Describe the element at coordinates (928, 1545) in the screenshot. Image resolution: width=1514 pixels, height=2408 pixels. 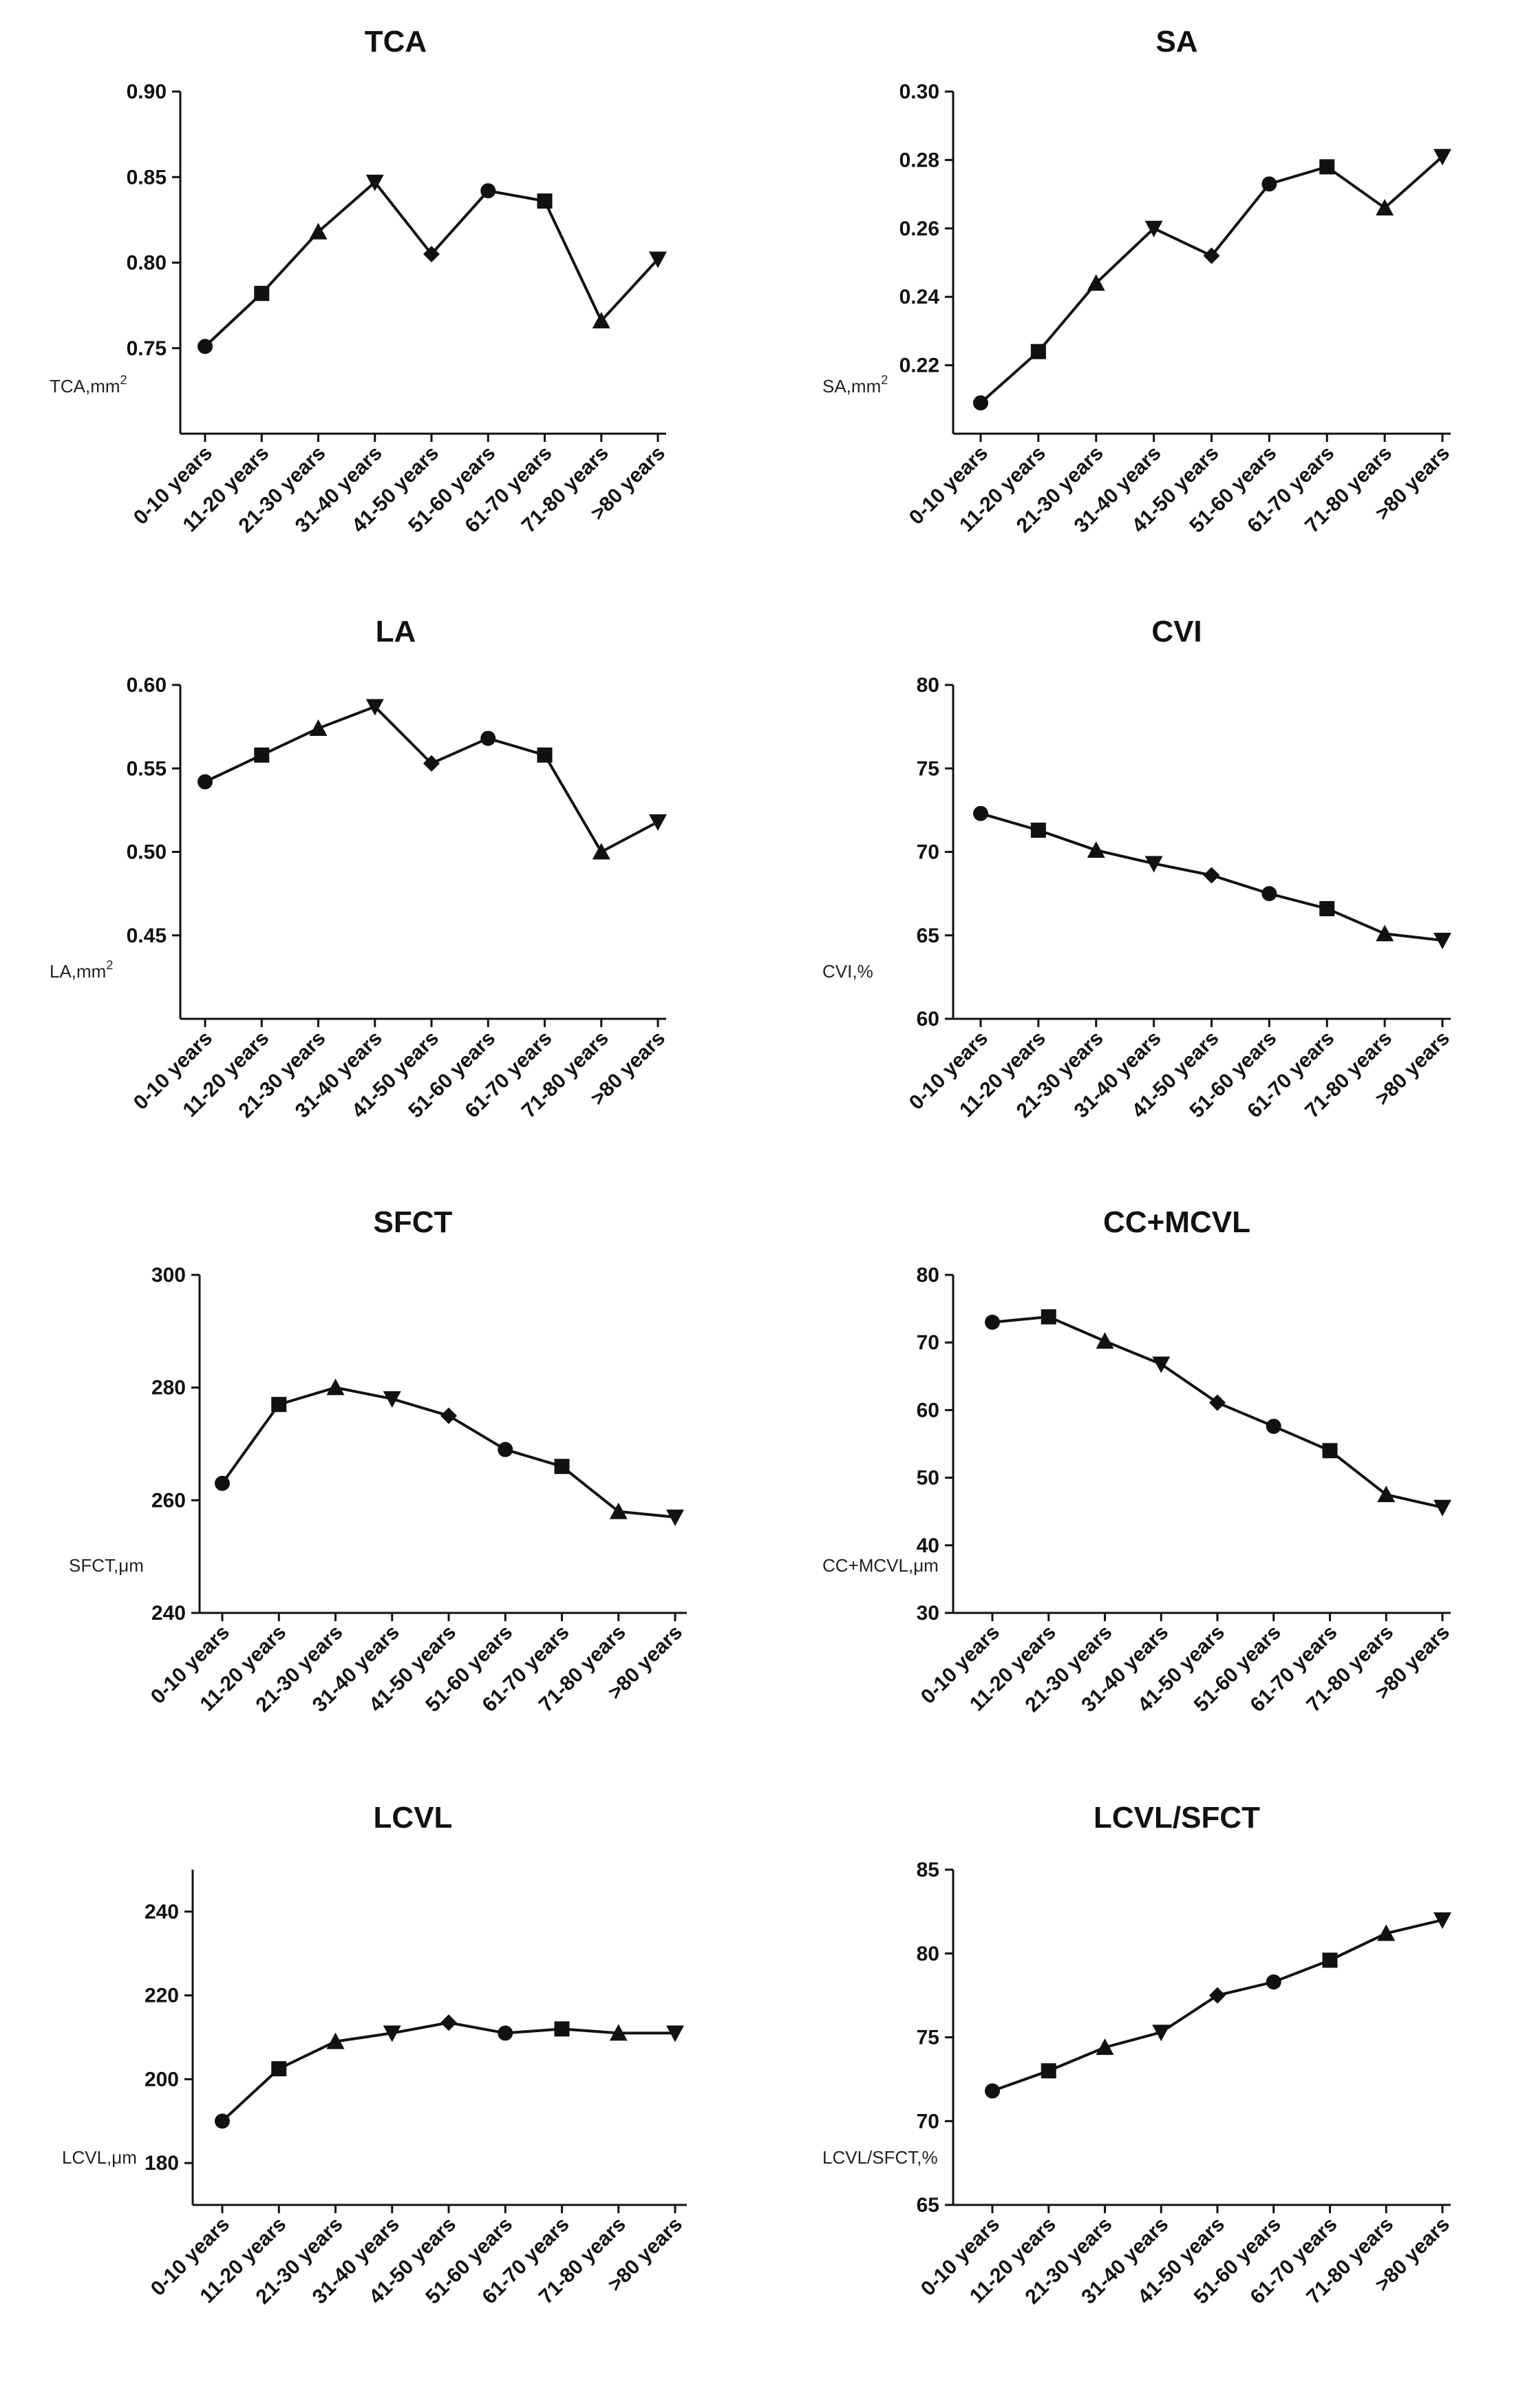
I see `y-tick-label: 40` at that location.